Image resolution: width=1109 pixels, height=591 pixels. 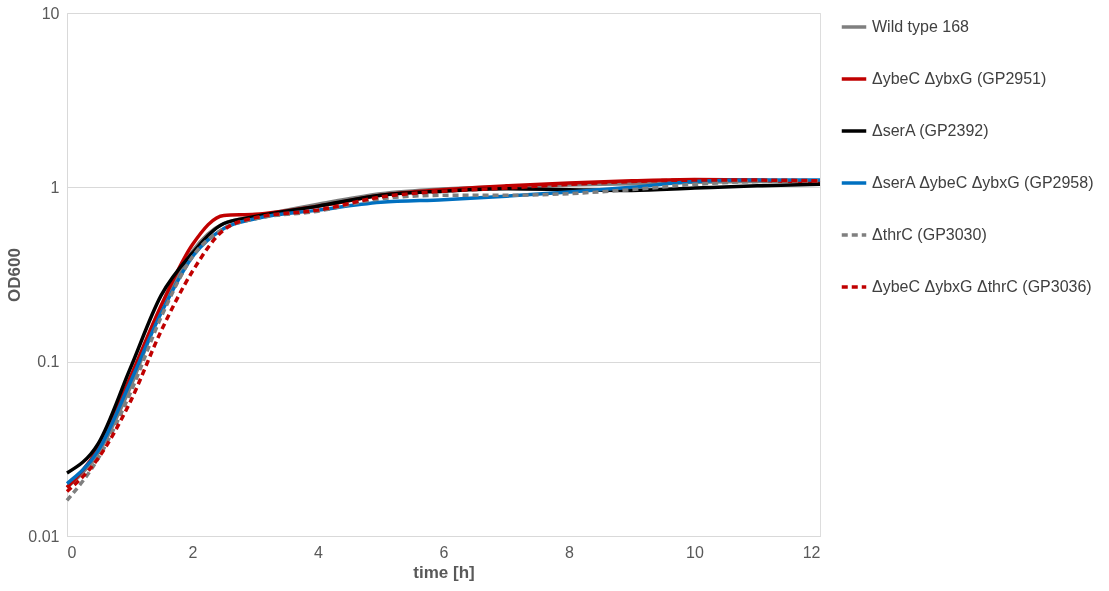 What do you see at coordinates (15, 275) in the screenshot?
I see `y-axis-title: OD600` at bounding box center [15, 275].